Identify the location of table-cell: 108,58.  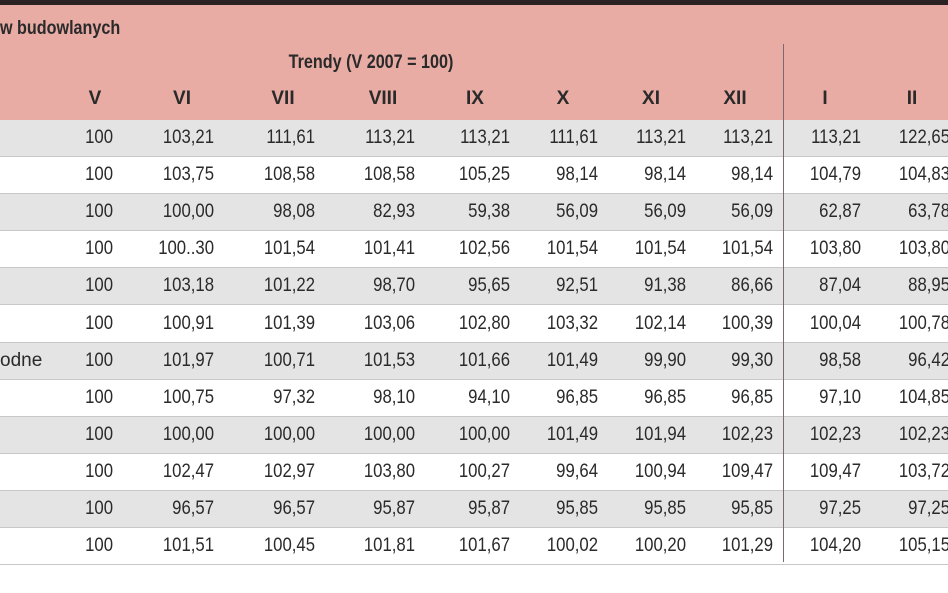
(289, 175).